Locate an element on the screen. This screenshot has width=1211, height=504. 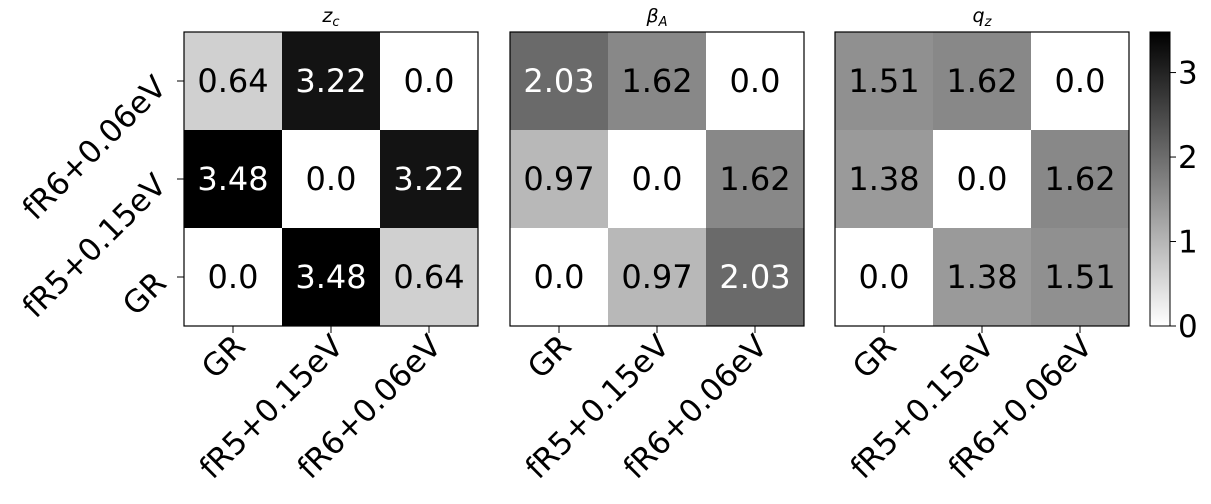
y-tick-label: GR is located at coordinates (145, 294).